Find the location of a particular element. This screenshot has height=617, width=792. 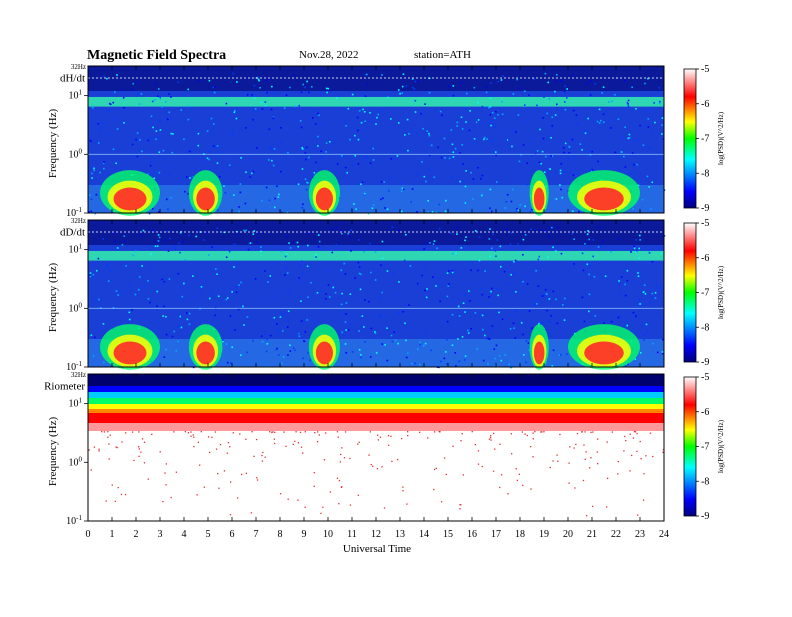

x-tick-label: 14 is located at coordinates (424, 534).